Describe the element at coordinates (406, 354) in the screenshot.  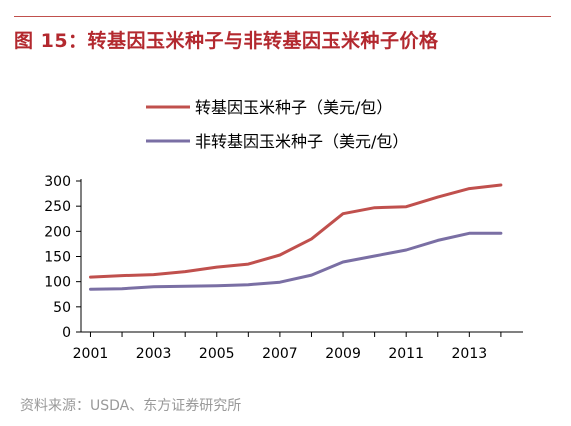
I see `x-tick-label: 2011` at that location.